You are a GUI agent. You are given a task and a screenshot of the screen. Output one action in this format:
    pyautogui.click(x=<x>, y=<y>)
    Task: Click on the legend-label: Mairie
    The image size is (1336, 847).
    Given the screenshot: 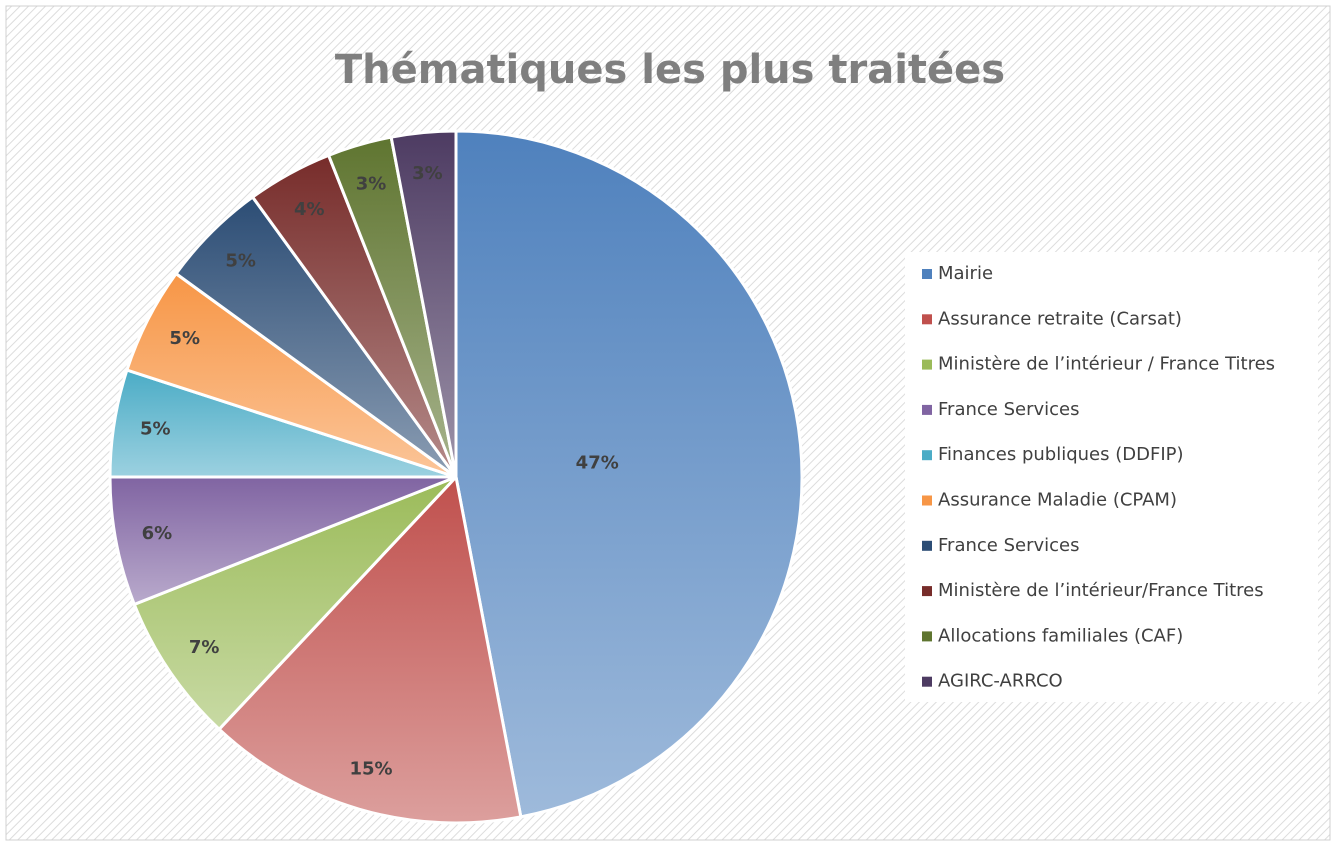 What is the action you would take?
    pyautogui.click(x=965, y=273)
    